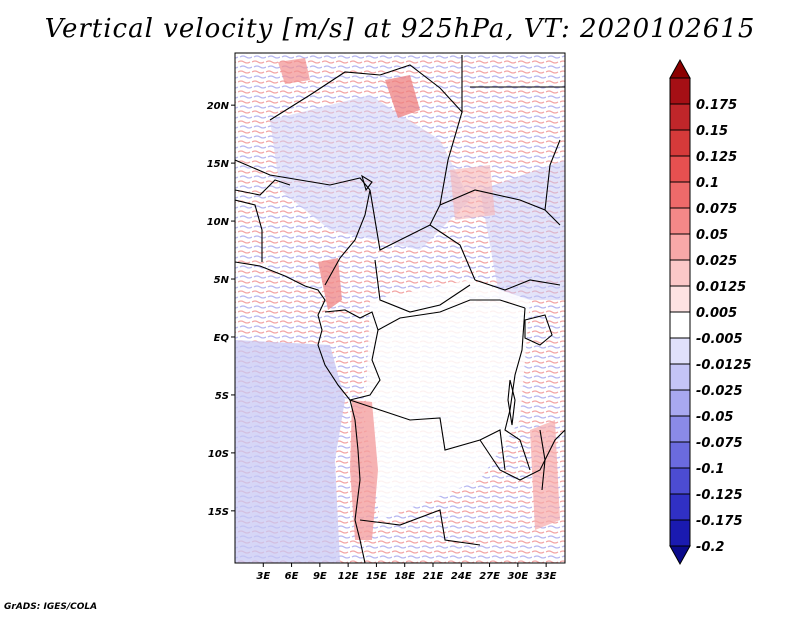  What do you see at coordinates (263, 187) in the screenshot?
I see `border-burkina` at bounding box center [263, 187].